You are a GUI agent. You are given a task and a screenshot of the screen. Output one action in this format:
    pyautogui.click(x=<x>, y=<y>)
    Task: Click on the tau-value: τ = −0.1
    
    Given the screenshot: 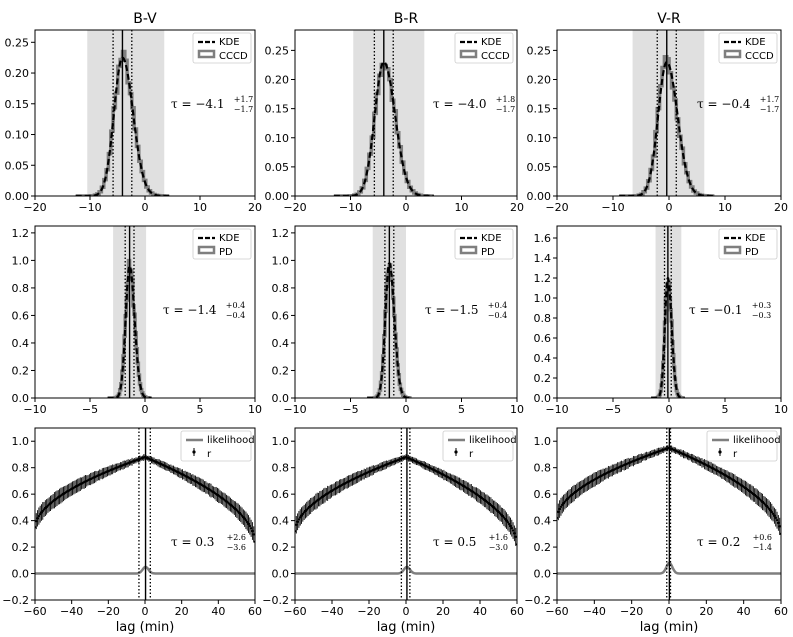 What is the action you would take?
    pyautogui.click(x=715, y=310)
    